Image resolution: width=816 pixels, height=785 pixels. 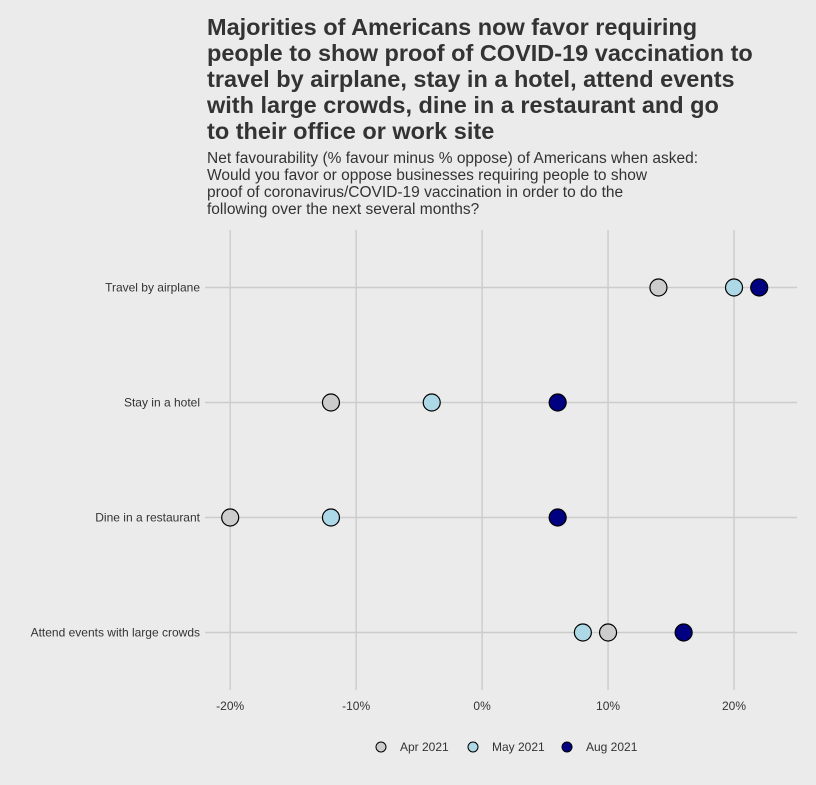 What do you see at coordinates (612, 747) in the screenshot?
I see `legend-label: Aug 2021` at bounding box center [612, 747].